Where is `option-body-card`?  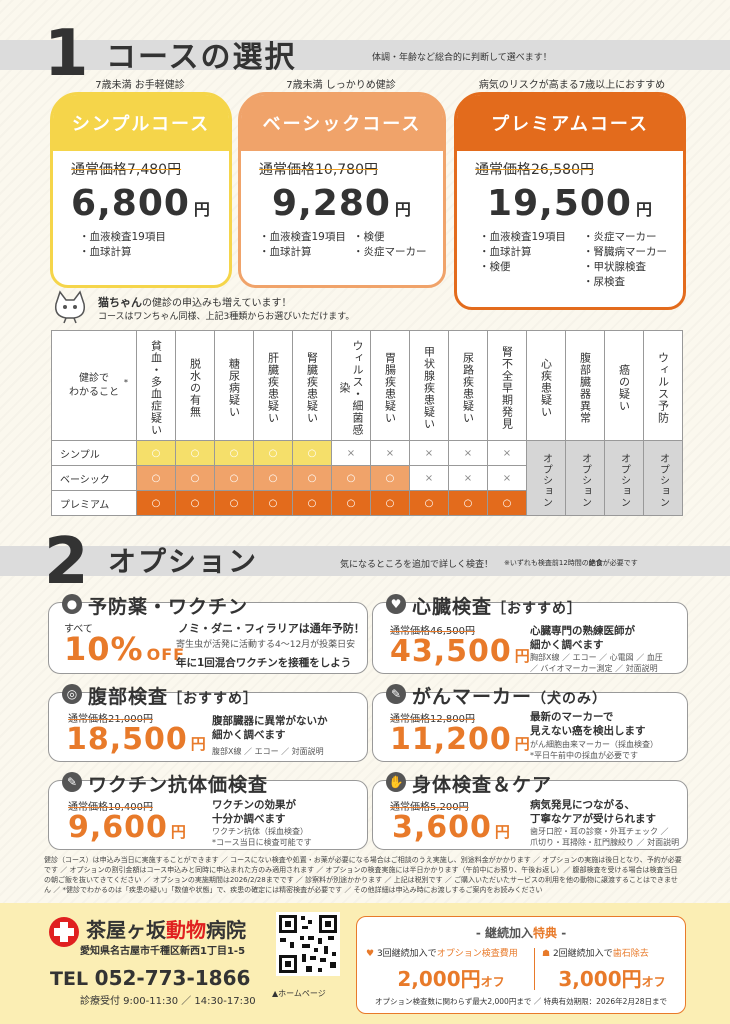 option-body-card is located at coordinates (530, 815).